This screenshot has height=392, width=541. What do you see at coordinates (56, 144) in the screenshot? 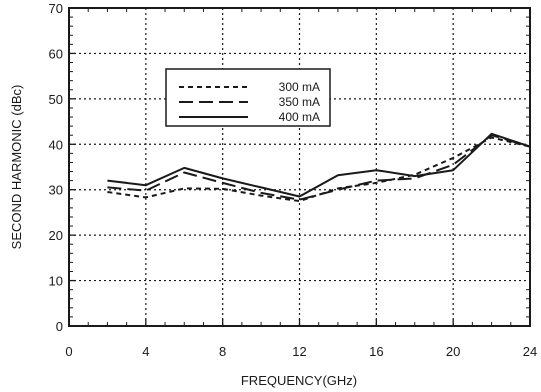
I see `y-tick-label: 40` at bounding box center [56, 144].